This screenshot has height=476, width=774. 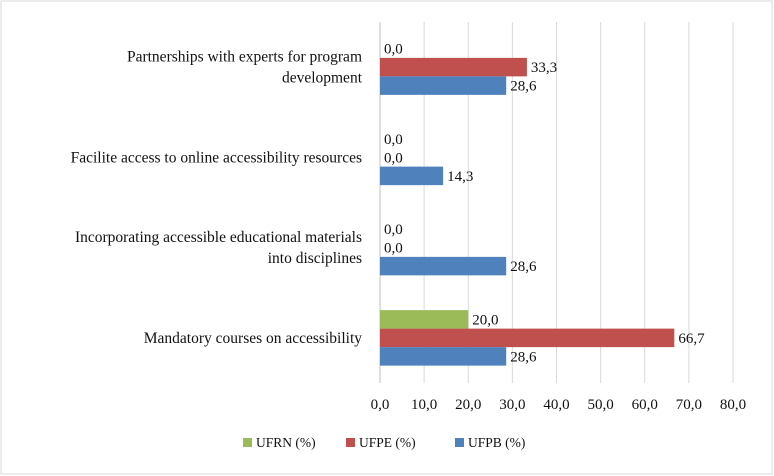 I want to click on legend-label: UFPB (%), so click(x=496, y=442).